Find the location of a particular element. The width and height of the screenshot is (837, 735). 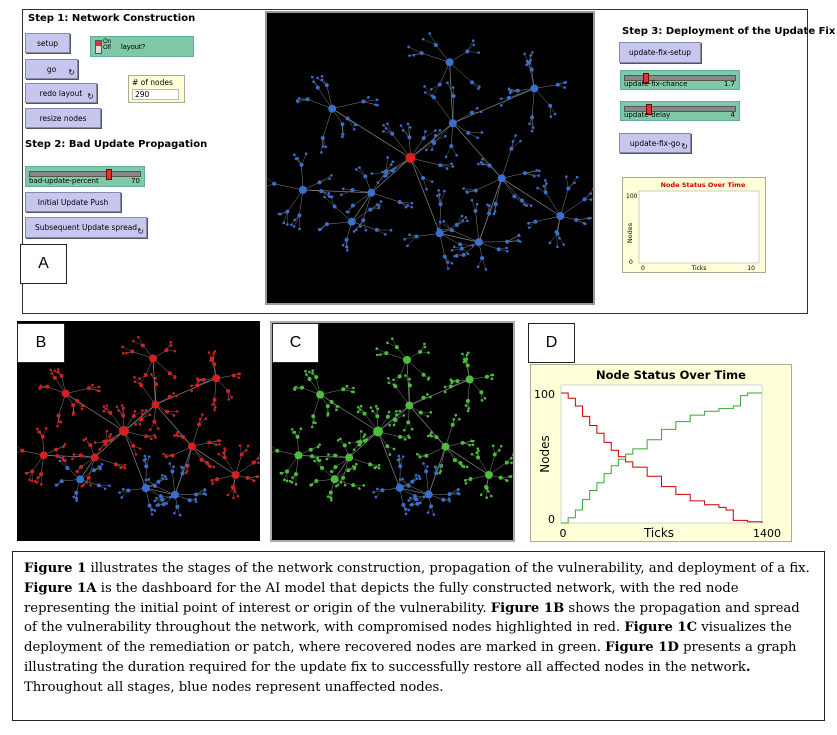

update-fix-setup-button: update-fix-setup is located at coordinates (660, 52).